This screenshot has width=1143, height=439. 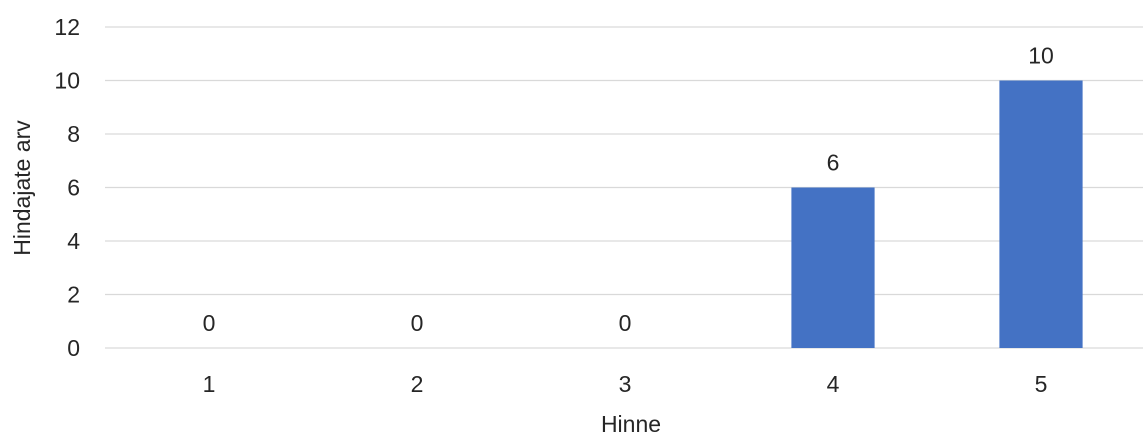 I want to click on x-tick-label: 5, so click(x=1041, y=384).